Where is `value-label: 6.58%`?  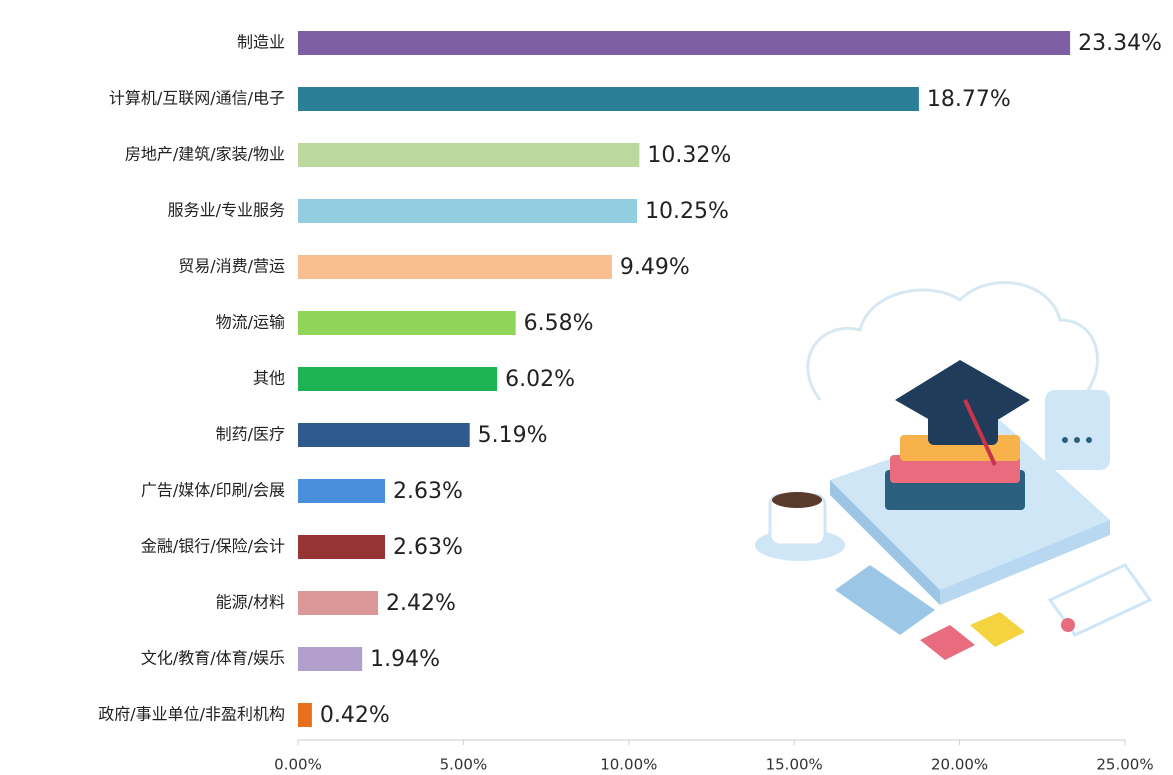
value-label: 6.58% is located at coordinates (559, 323).